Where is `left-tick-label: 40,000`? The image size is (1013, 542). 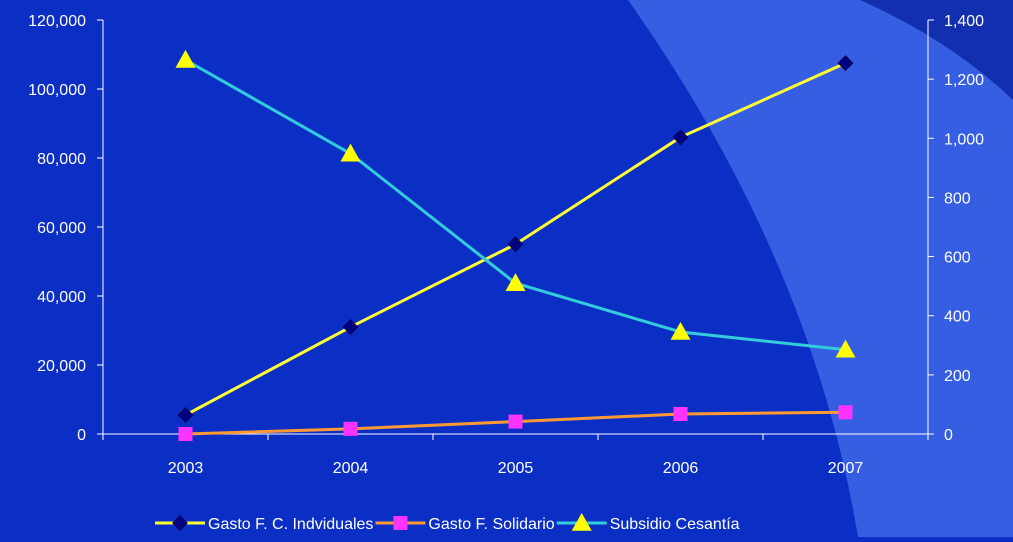
left-tick-label: 40,000 is located at coordinates (61, 297).